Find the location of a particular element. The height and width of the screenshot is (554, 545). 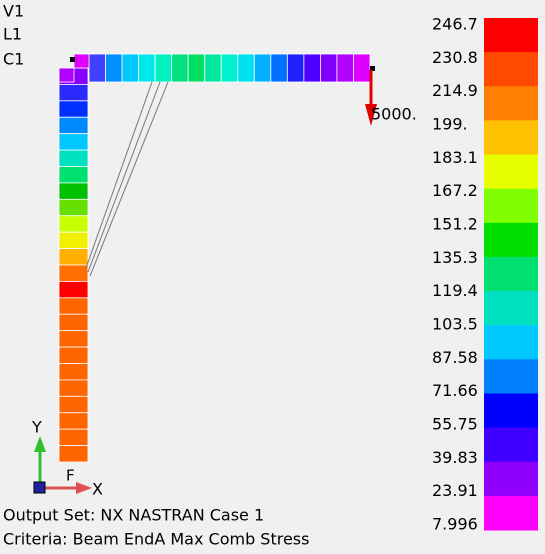

axis-triad: Y F X is located at coordinates (67, 458).